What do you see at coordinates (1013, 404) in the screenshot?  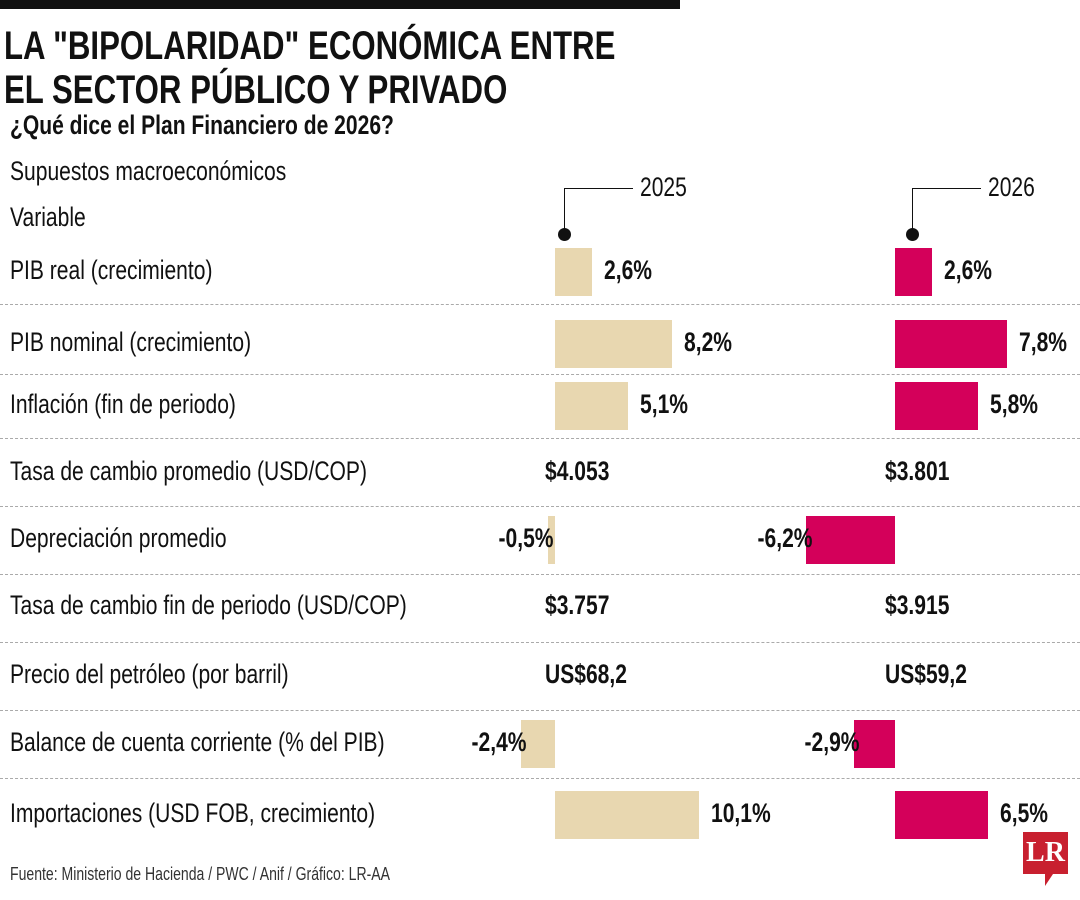 I see `value-text: 5,8%` at bounding box center [1013, 404].